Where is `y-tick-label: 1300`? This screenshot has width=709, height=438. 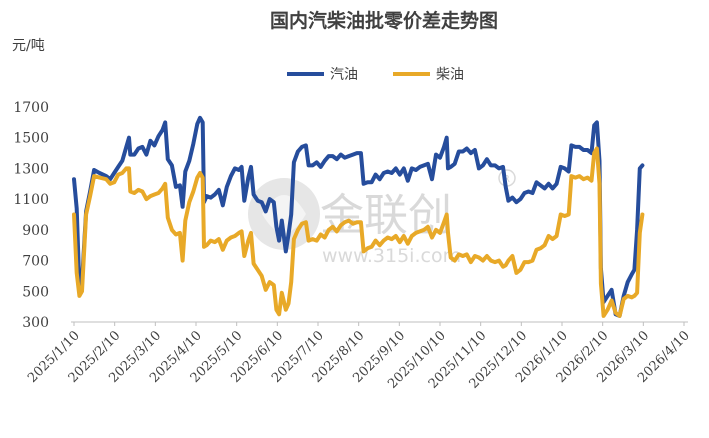
y-tick-label: 1300 is located at coordinates (31, 169).